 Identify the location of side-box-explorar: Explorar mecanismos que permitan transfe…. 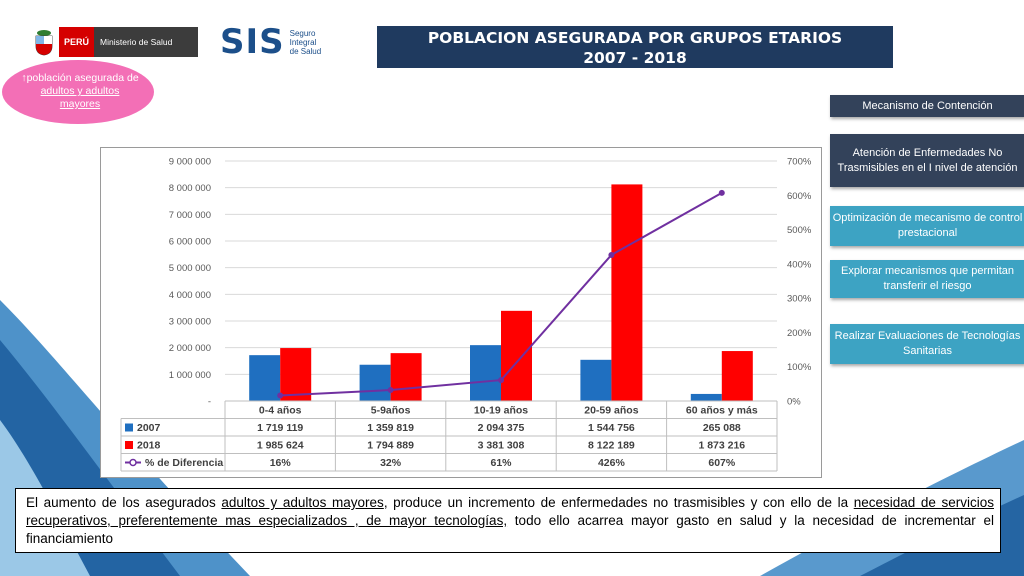
(927, 279).